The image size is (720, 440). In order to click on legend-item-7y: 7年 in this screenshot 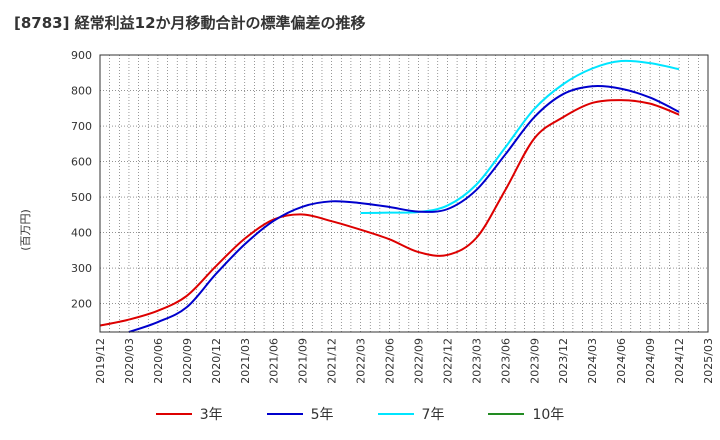, I will do `click(411, 414)`.